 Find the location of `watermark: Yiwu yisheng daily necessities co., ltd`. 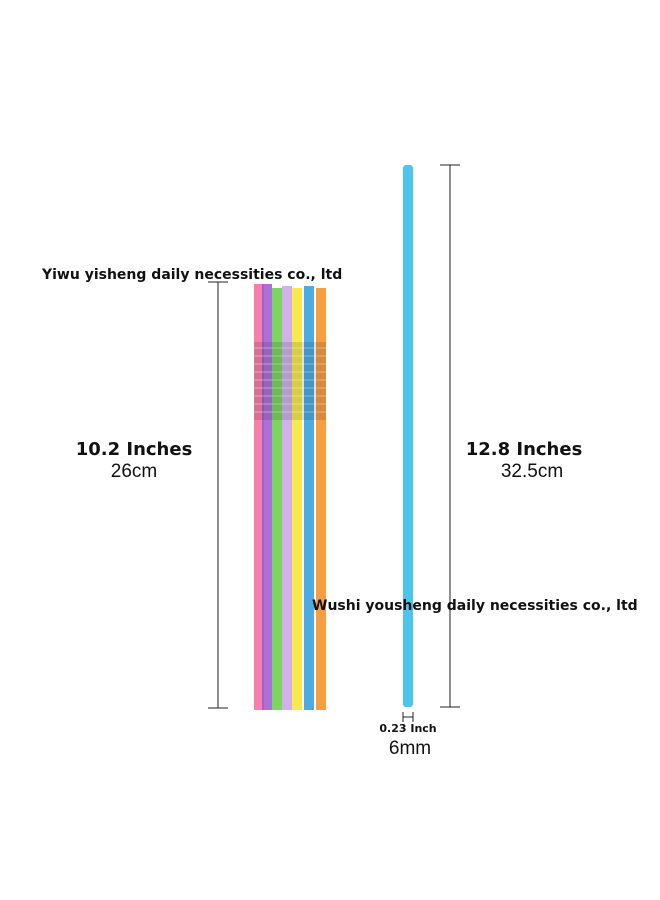

watermark: Yiwu yisheng daily necessities co., ltd is located at coordinates (191, 275).